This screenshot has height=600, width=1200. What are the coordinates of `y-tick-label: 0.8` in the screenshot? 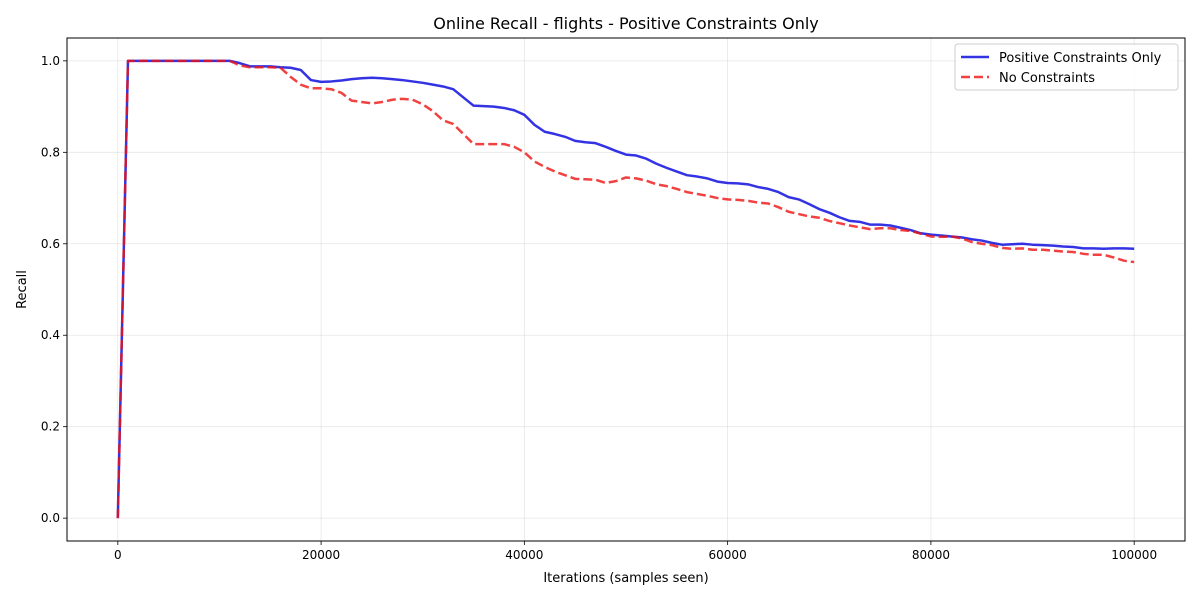 It's located at (50, 152).